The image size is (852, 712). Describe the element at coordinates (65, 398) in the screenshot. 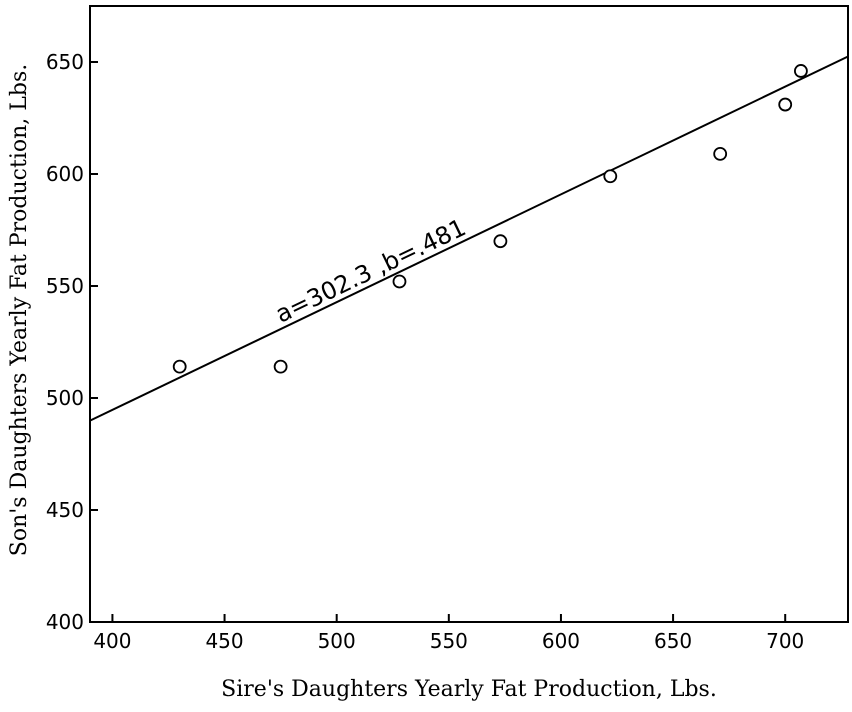

I see `y-tick-label: 500` at that location.